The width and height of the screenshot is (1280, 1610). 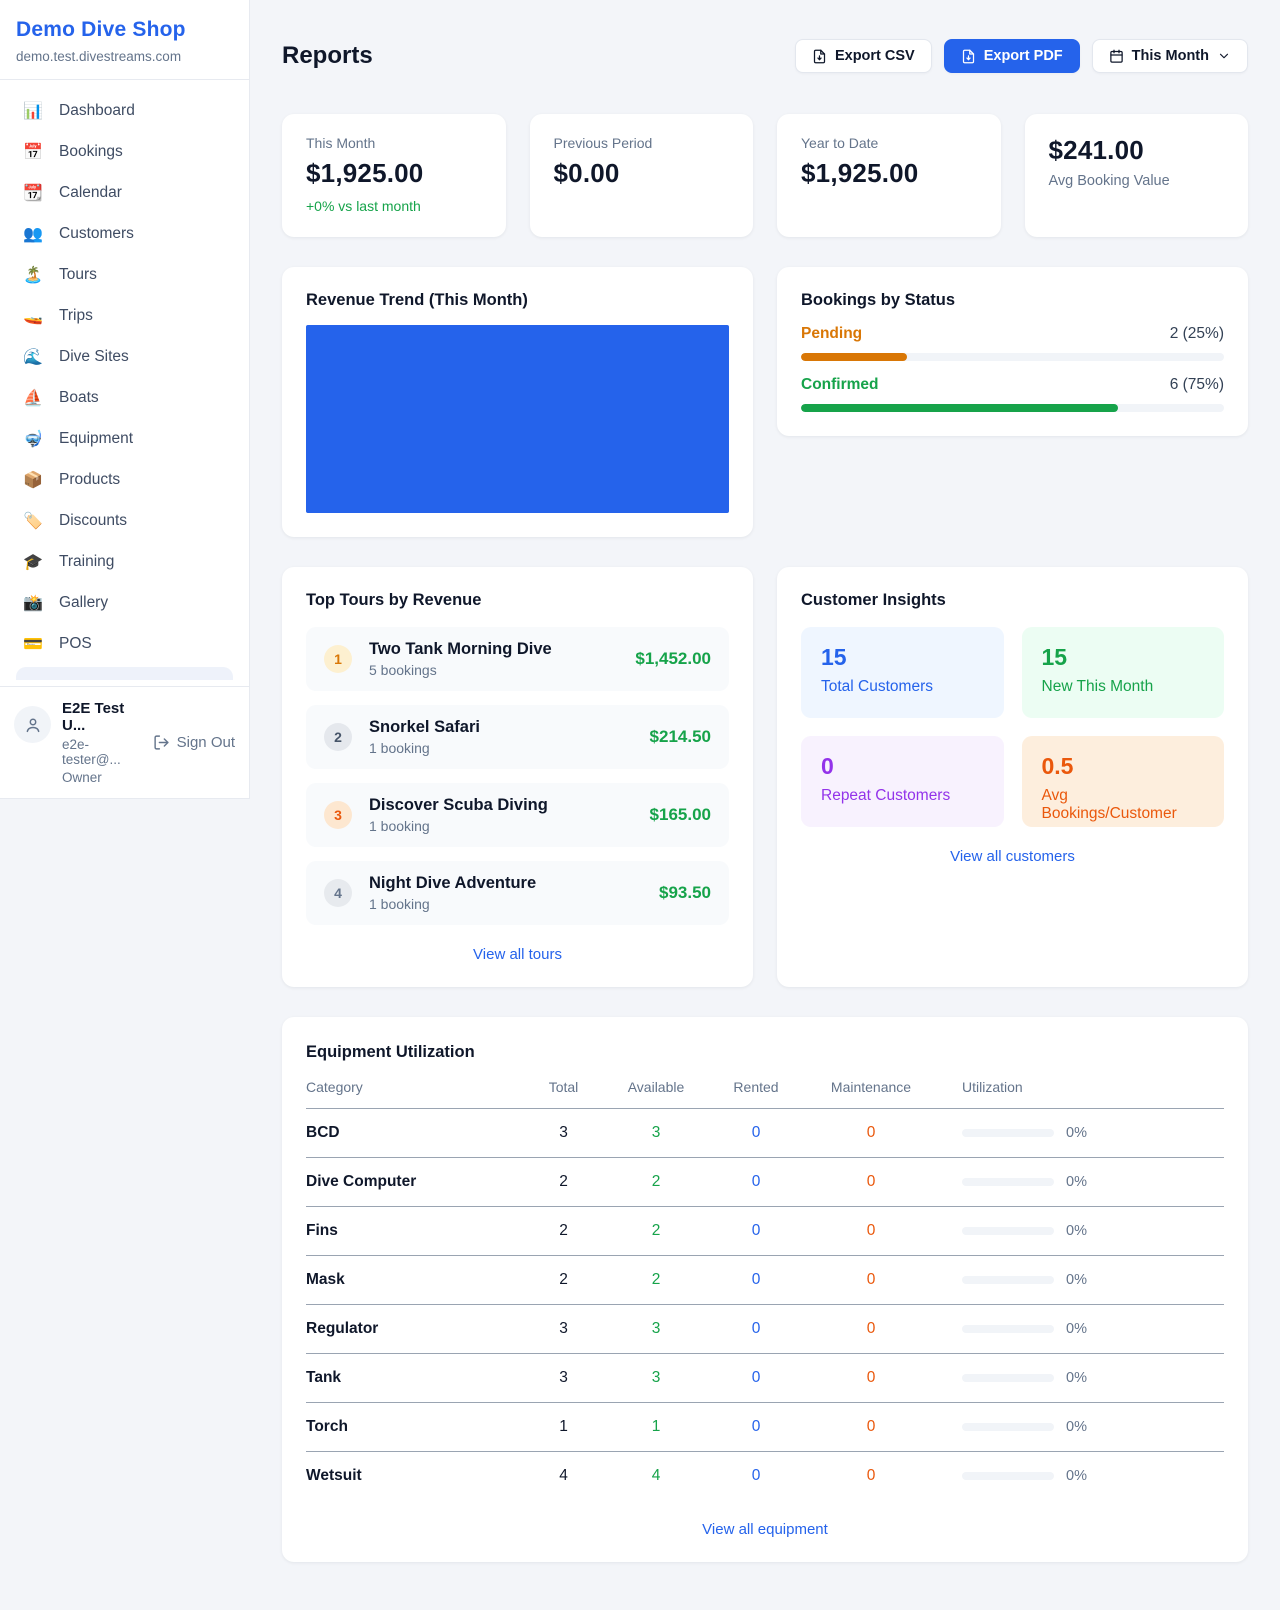 I want to click on status-count: 6 (75%), so click(x=1196, y=385).